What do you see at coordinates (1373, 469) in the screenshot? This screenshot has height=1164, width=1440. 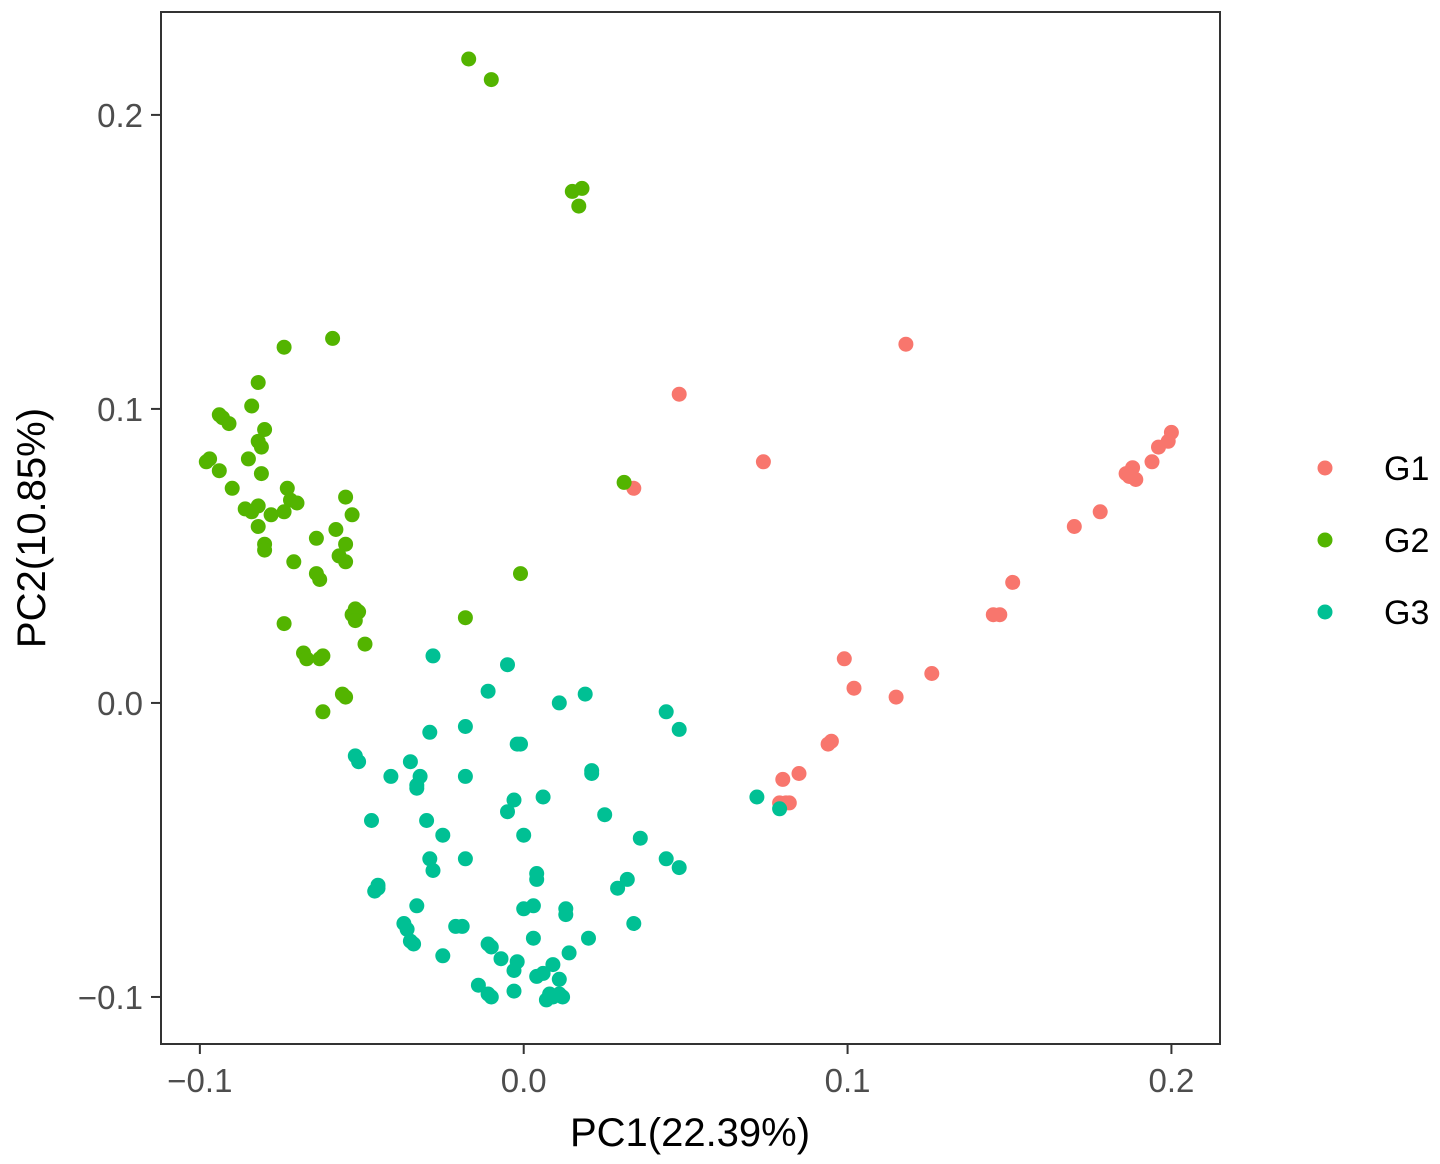 I see `legend-item-g1: G1` at bounding box center [1373, 469].